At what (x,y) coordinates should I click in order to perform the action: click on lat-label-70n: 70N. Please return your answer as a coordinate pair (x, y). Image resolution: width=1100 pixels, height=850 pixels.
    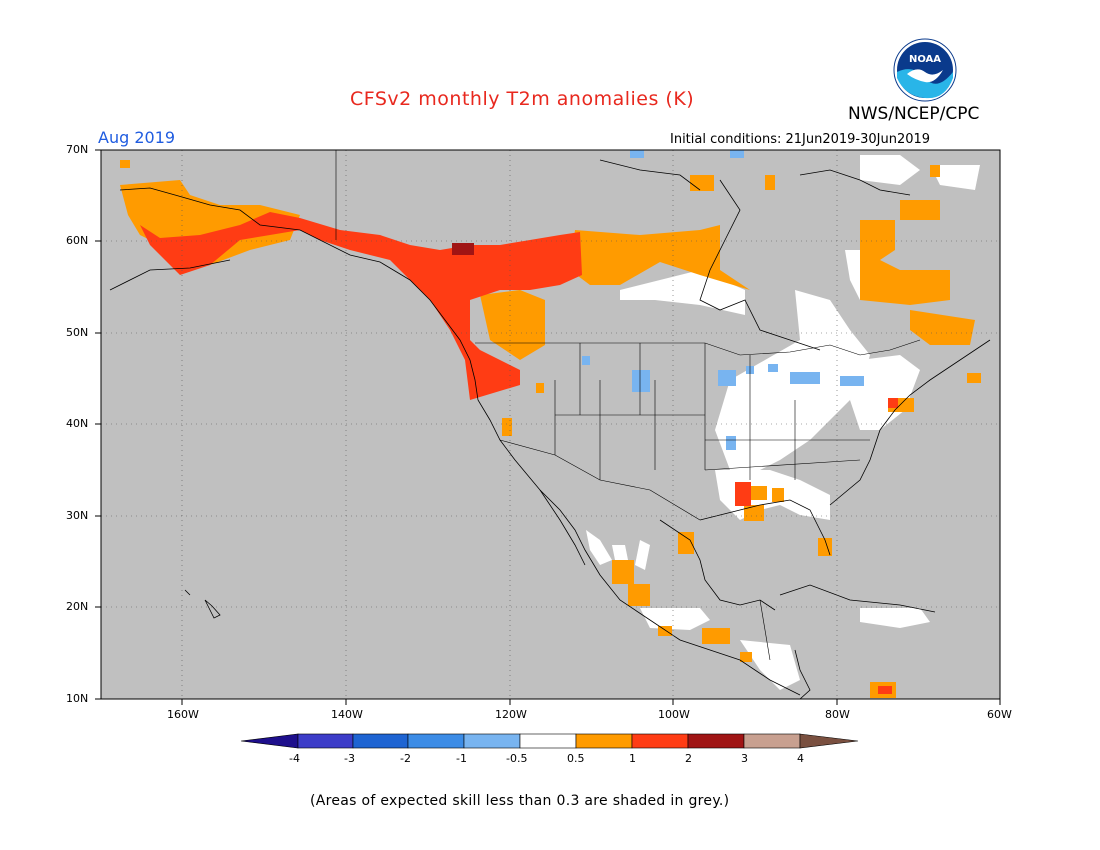
    Looking at the image, I should click on (77, 149).